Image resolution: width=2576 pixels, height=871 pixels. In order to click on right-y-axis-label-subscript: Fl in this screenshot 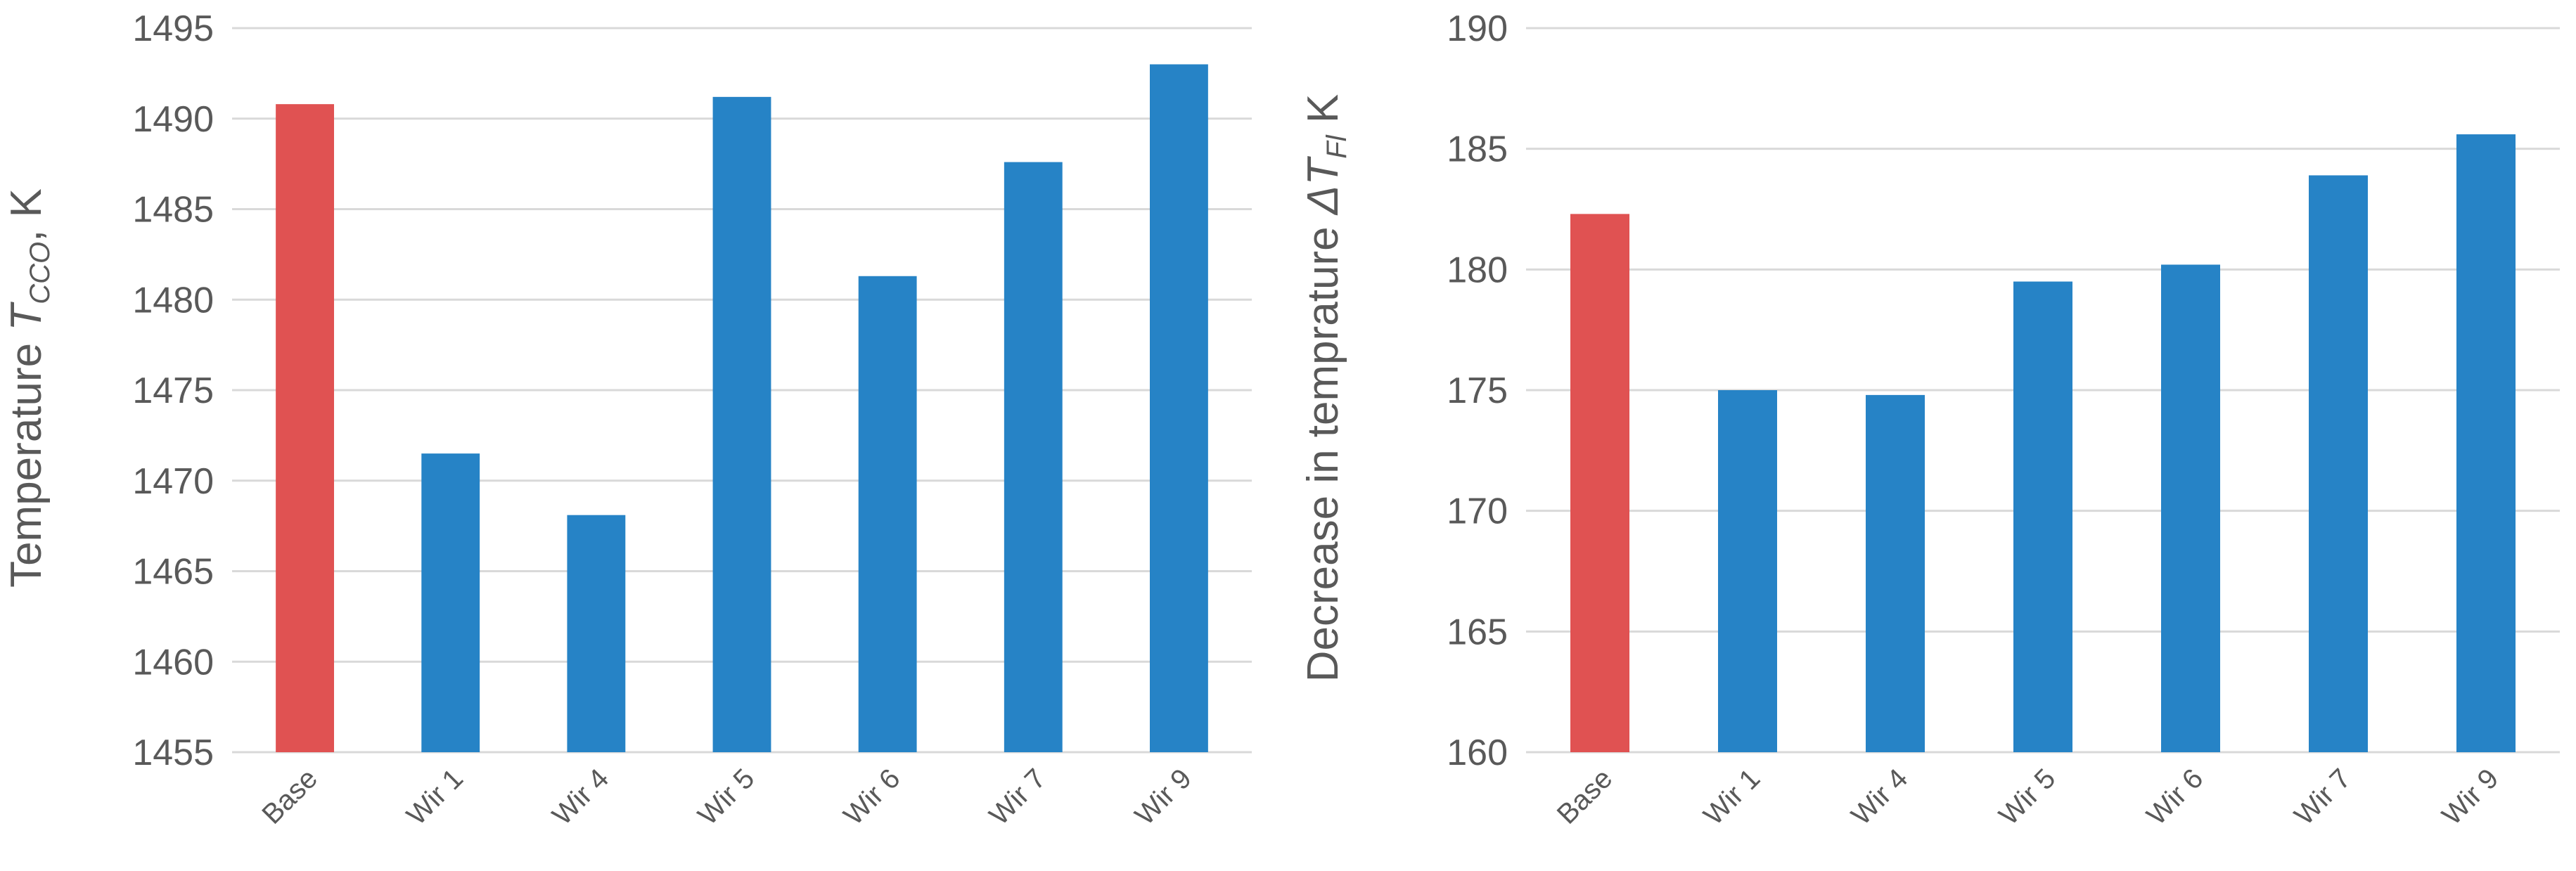, I will do `click(1336, 146)`.